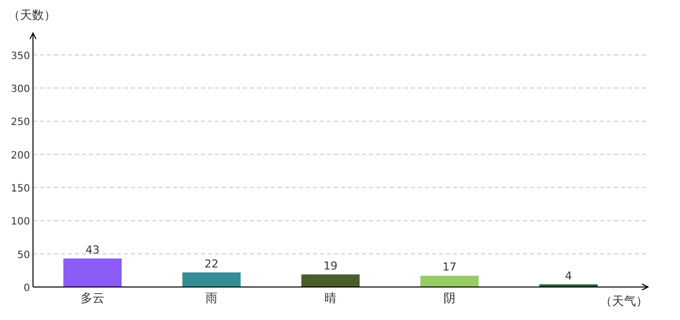 This screenshot has width=680, height=320. What do you see at coordinates (20, 222) in the screenshot?
I see `y-tick-label: 100` at bounding box center [20, 222].